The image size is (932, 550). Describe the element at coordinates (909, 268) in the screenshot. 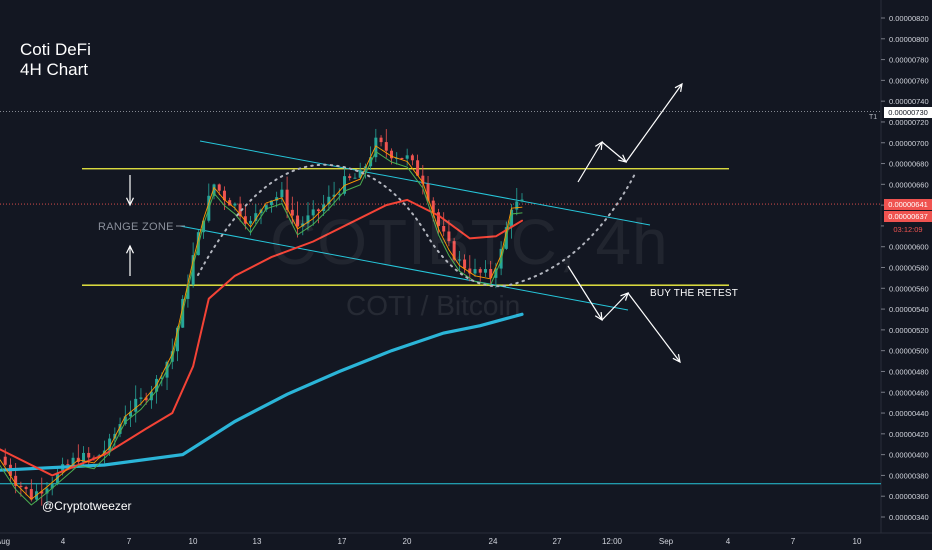

I see `price-tick-label: 0.00000580` at that location.